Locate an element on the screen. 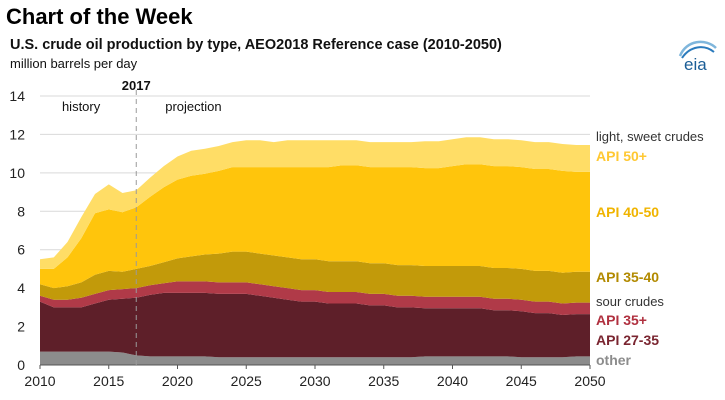 The width and height of the screenshot is (725, 400). history-label: history is located at coordinates (81, 106).